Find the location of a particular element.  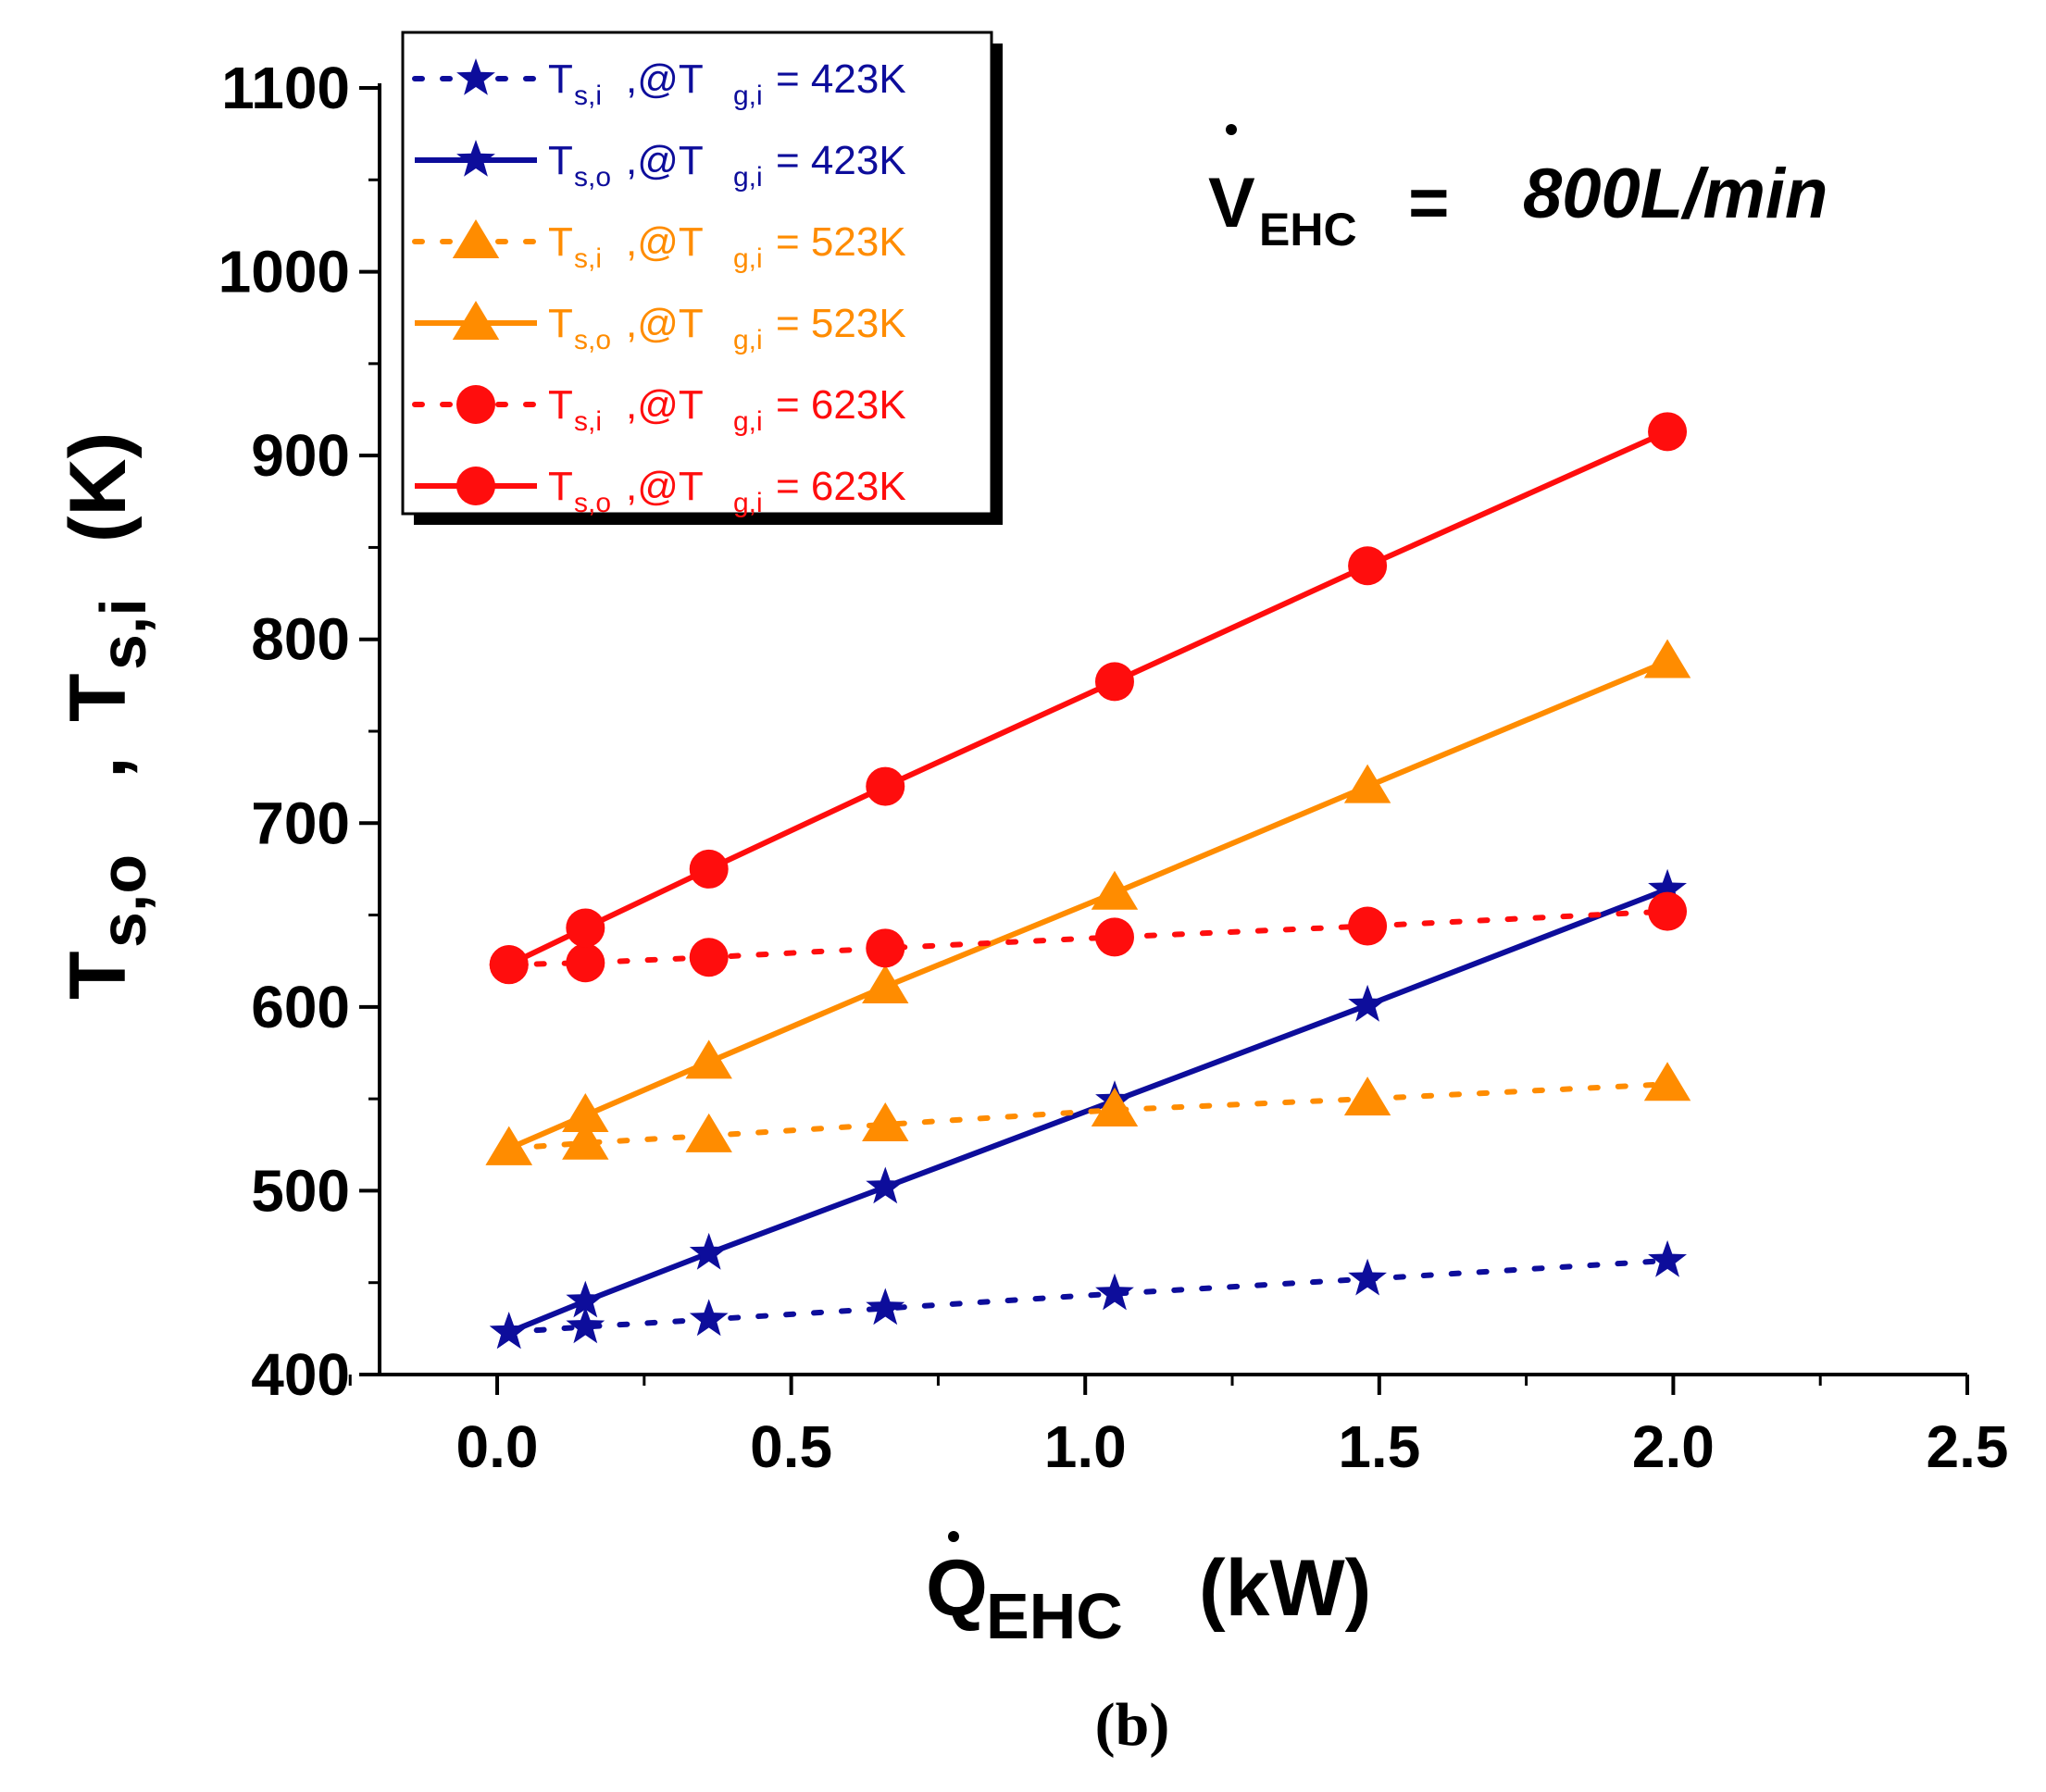

y-tick-label: 900 is located at coordinates (300, 455).